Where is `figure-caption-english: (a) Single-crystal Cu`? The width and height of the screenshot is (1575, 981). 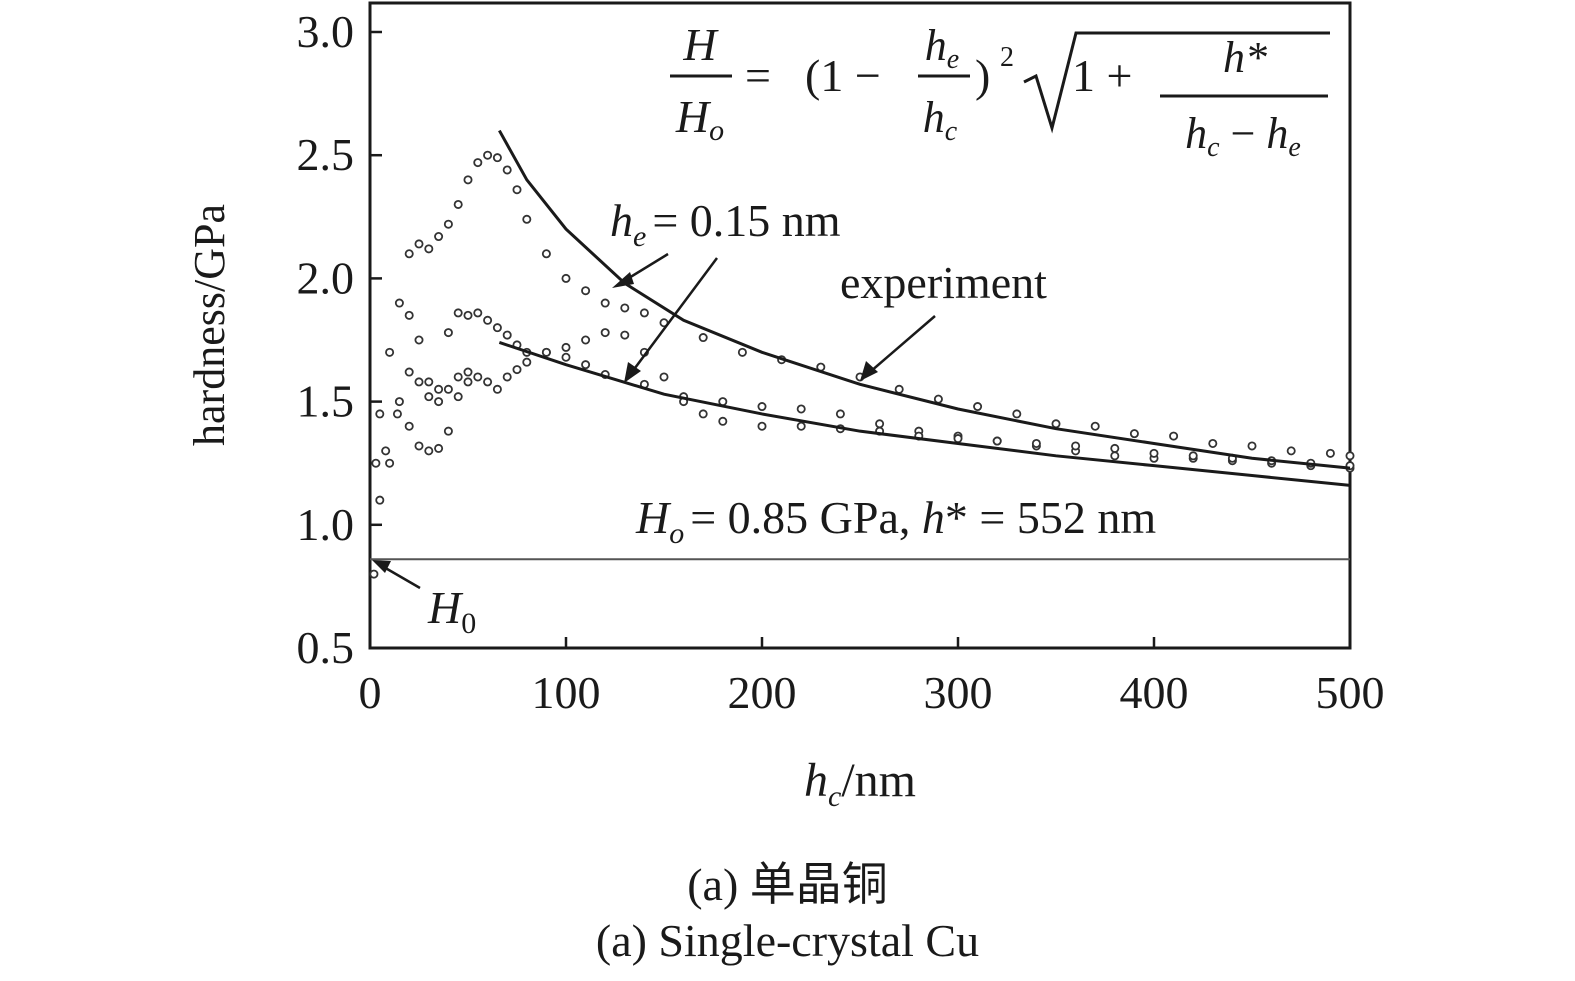 figure-caption-english: (a) Single-crystal Cu is located at coordinates (787, 940).